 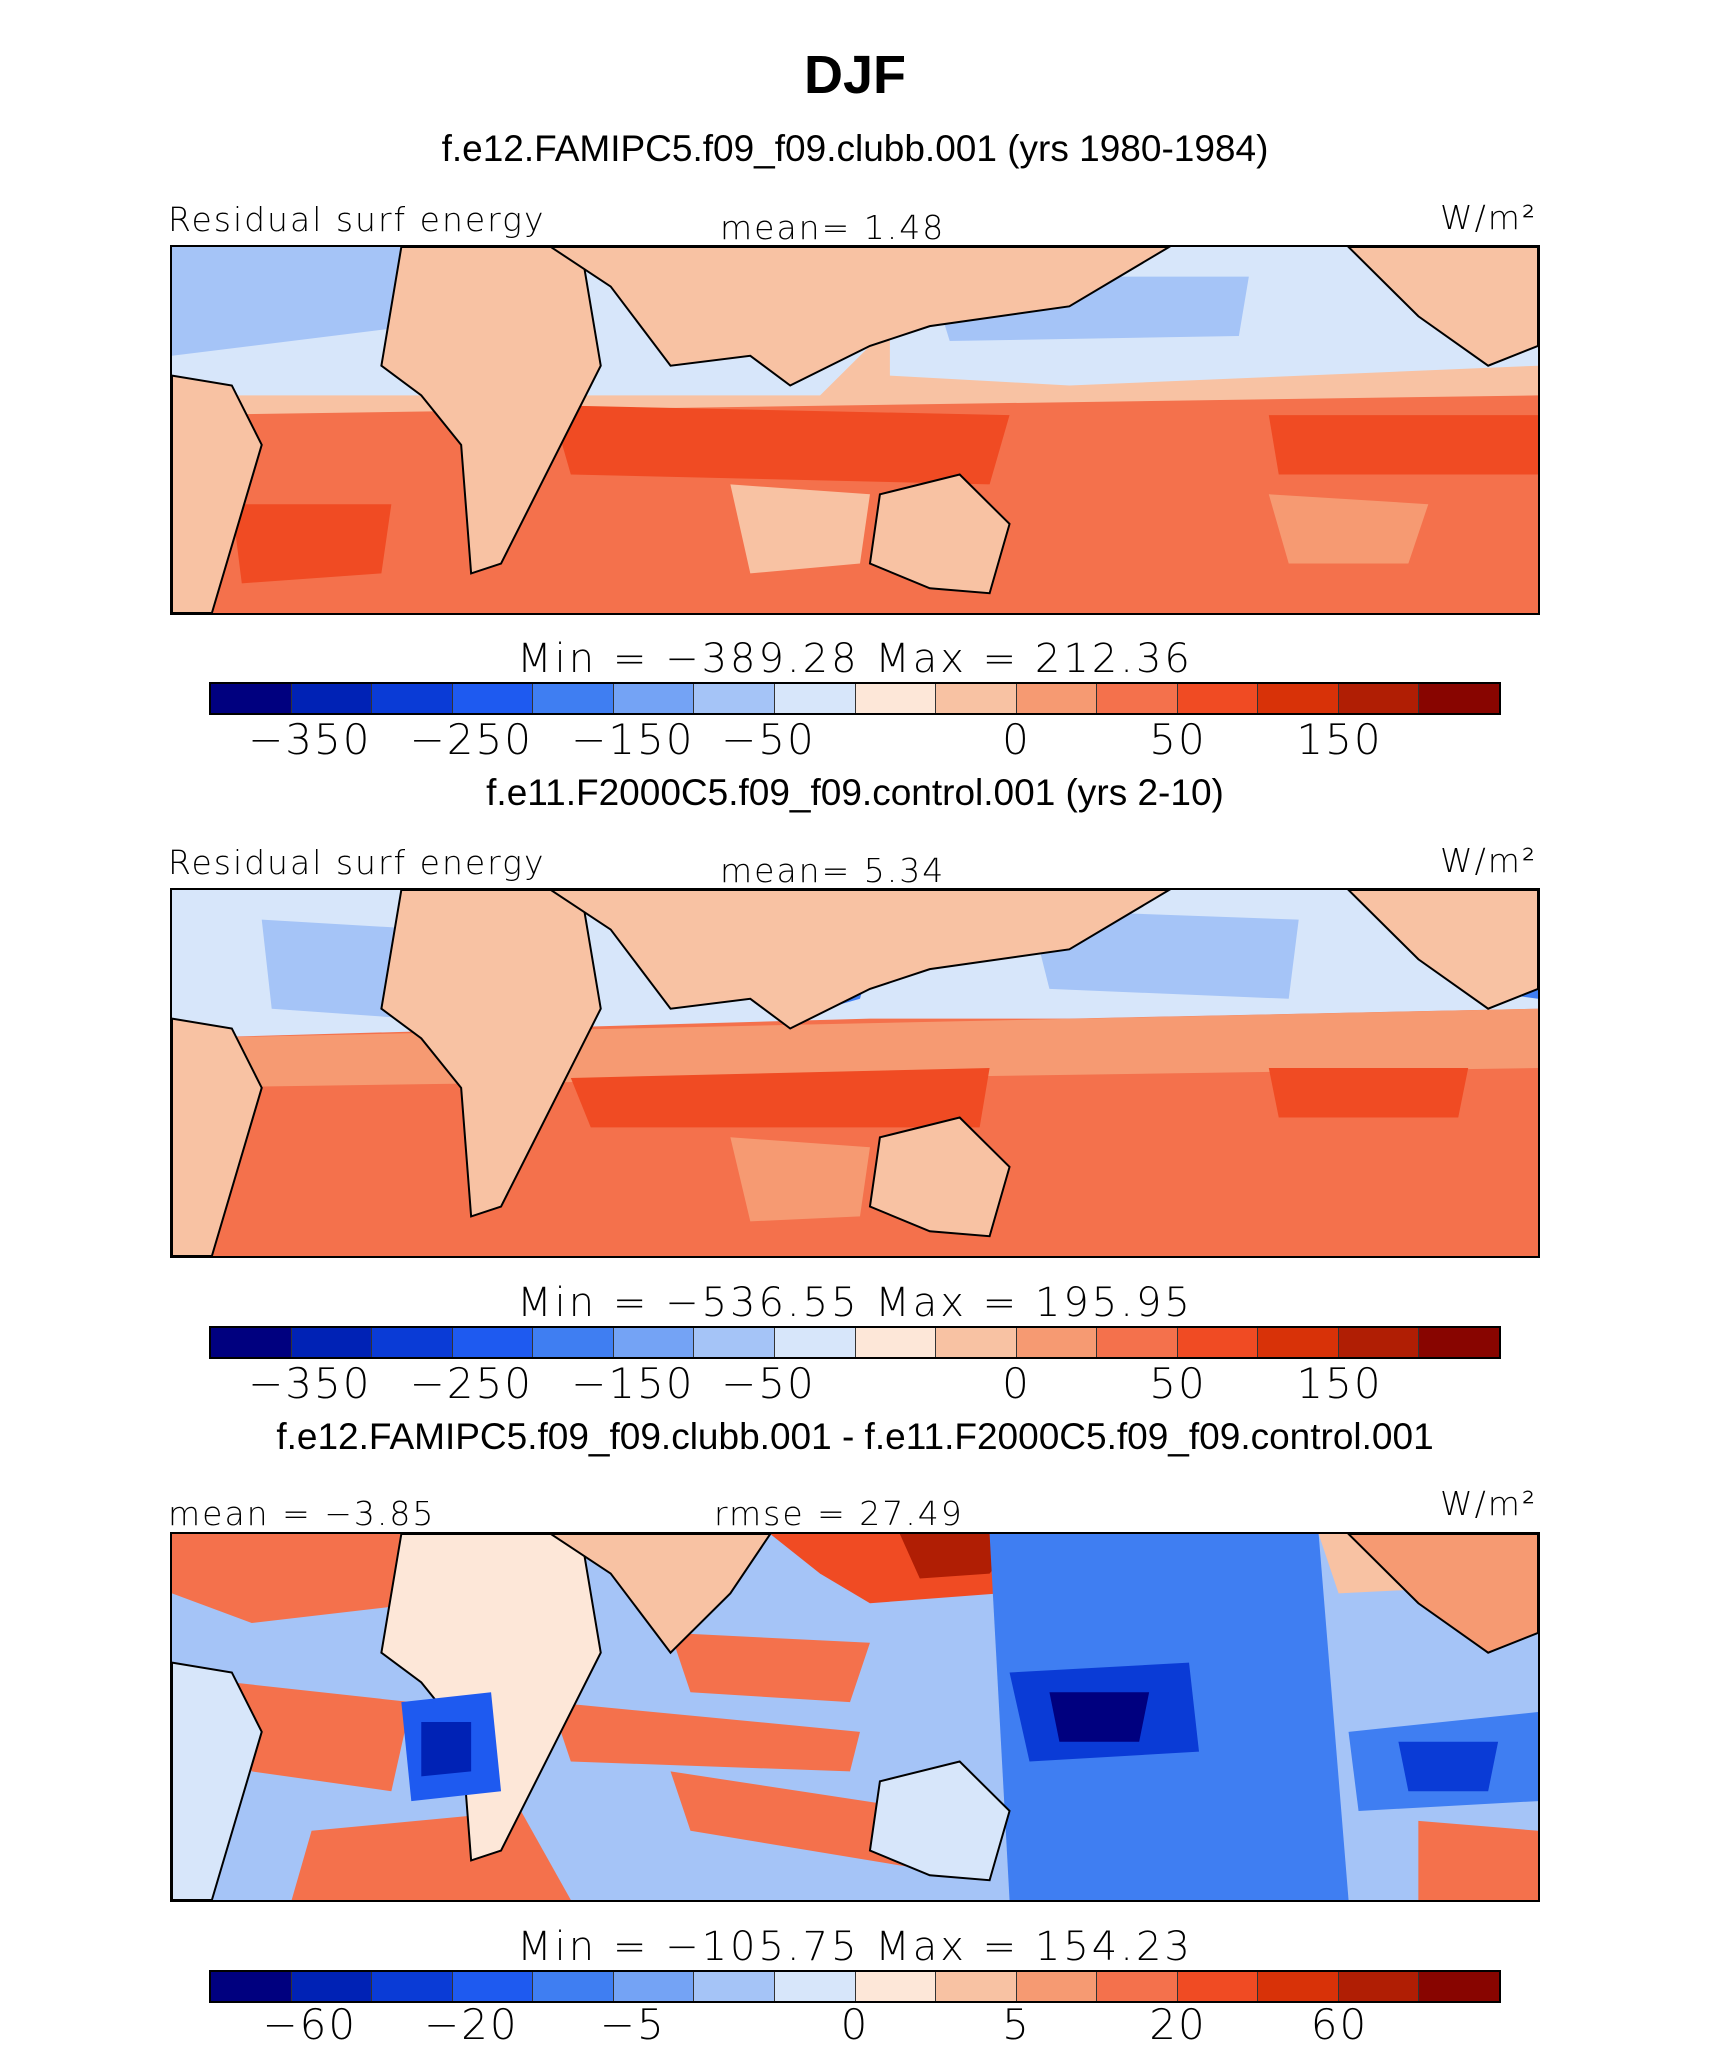 I want to click on panel-3-tick: 20, so click(x=1178, y=2024).